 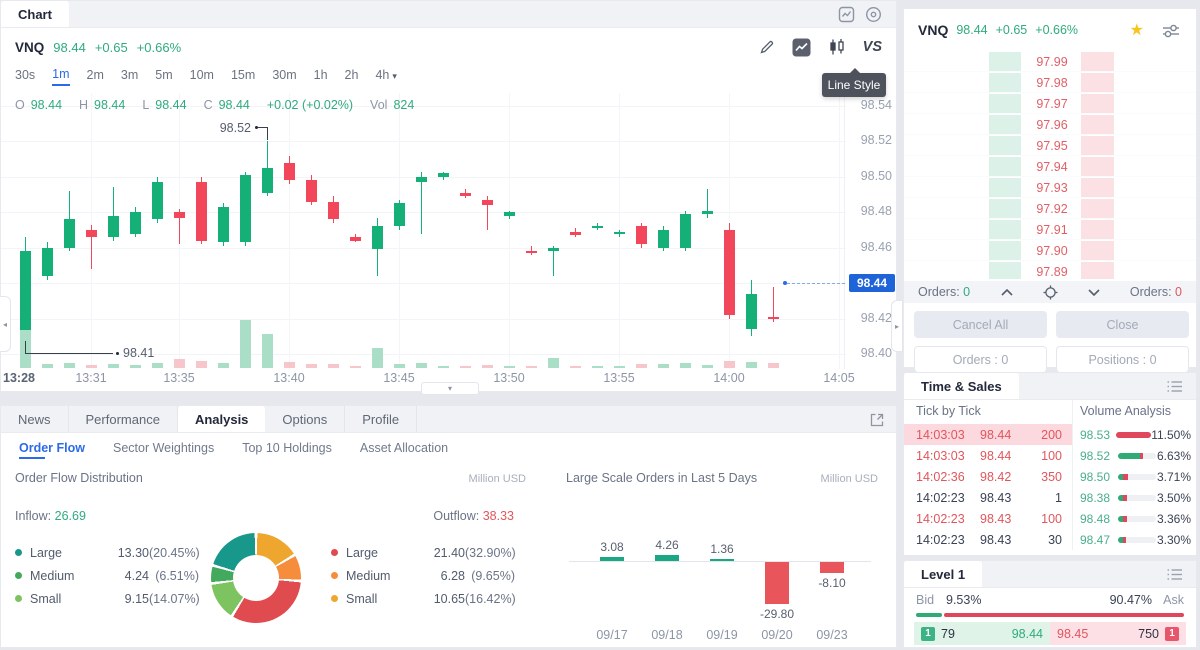 What do you see at coordinates (394, 75) in the screenshot?
I see `timeframe-dropdown-caret: ▾` at bounding box center [394, 75].